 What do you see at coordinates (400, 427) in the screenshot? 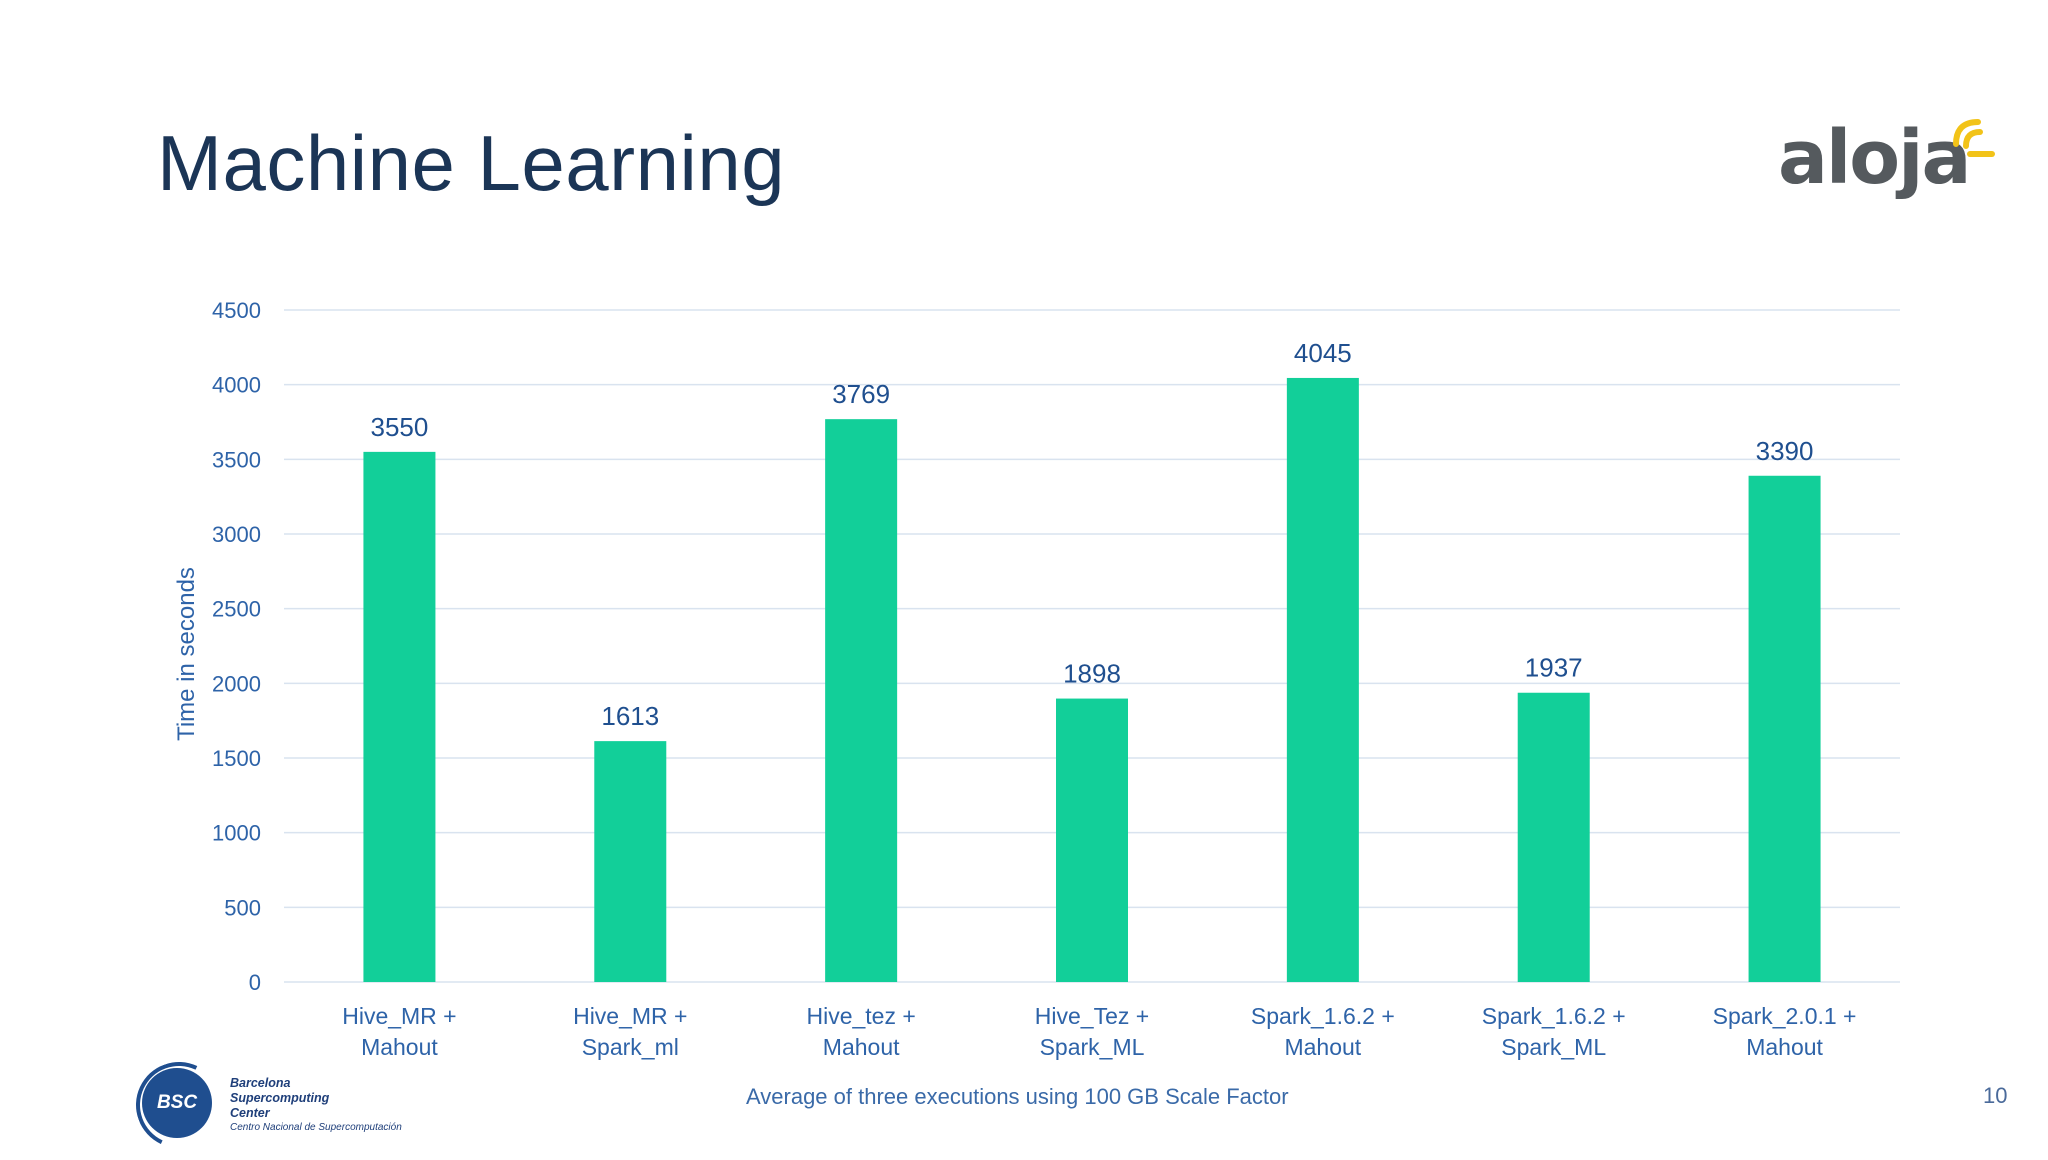
I see `data-label: 3550` at bounding box center [400, 427].